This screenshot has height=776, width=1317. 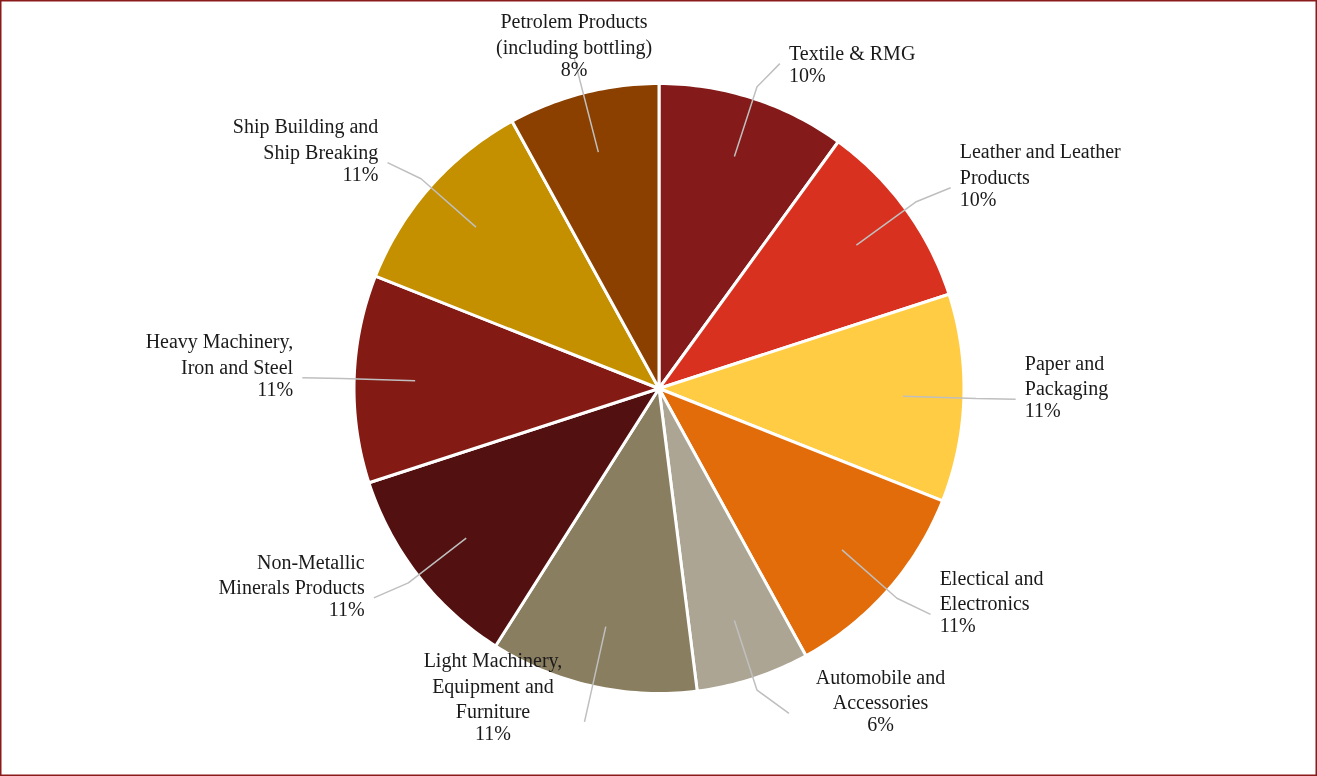 What do you see at coordinates (852, 52) in the screenshot?
I see `slice-label: Textile & RMG` at bounding box center [852, 52].